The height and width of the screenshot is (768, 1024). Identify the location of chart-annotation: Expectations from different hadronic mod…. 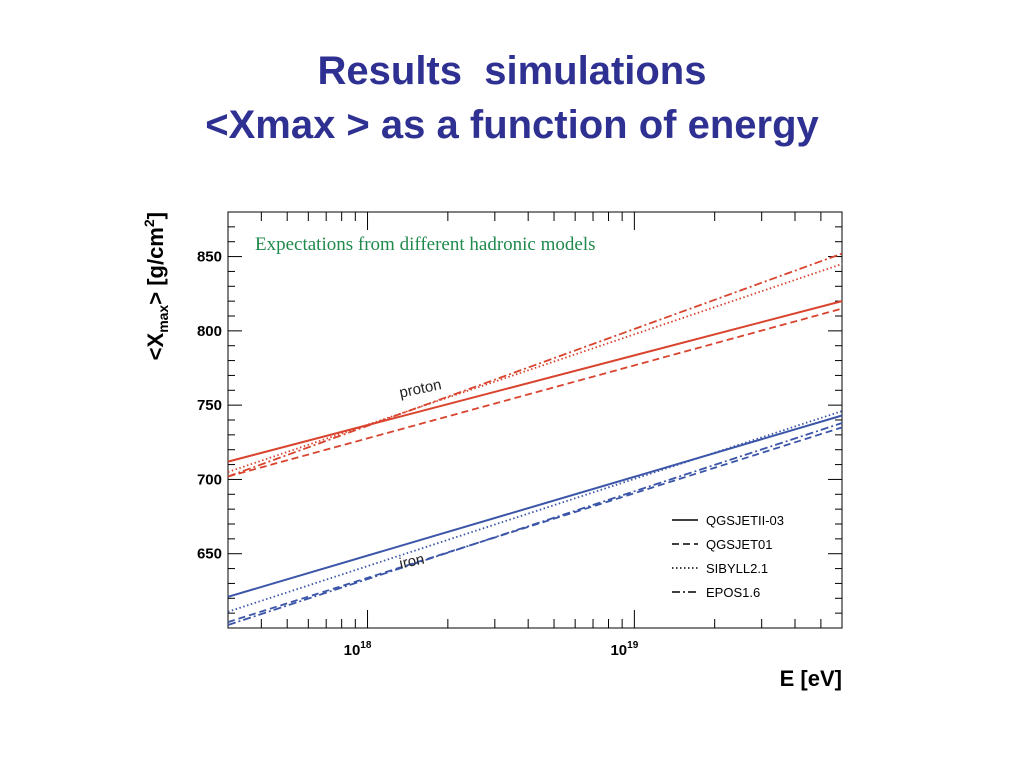
(425, 244).